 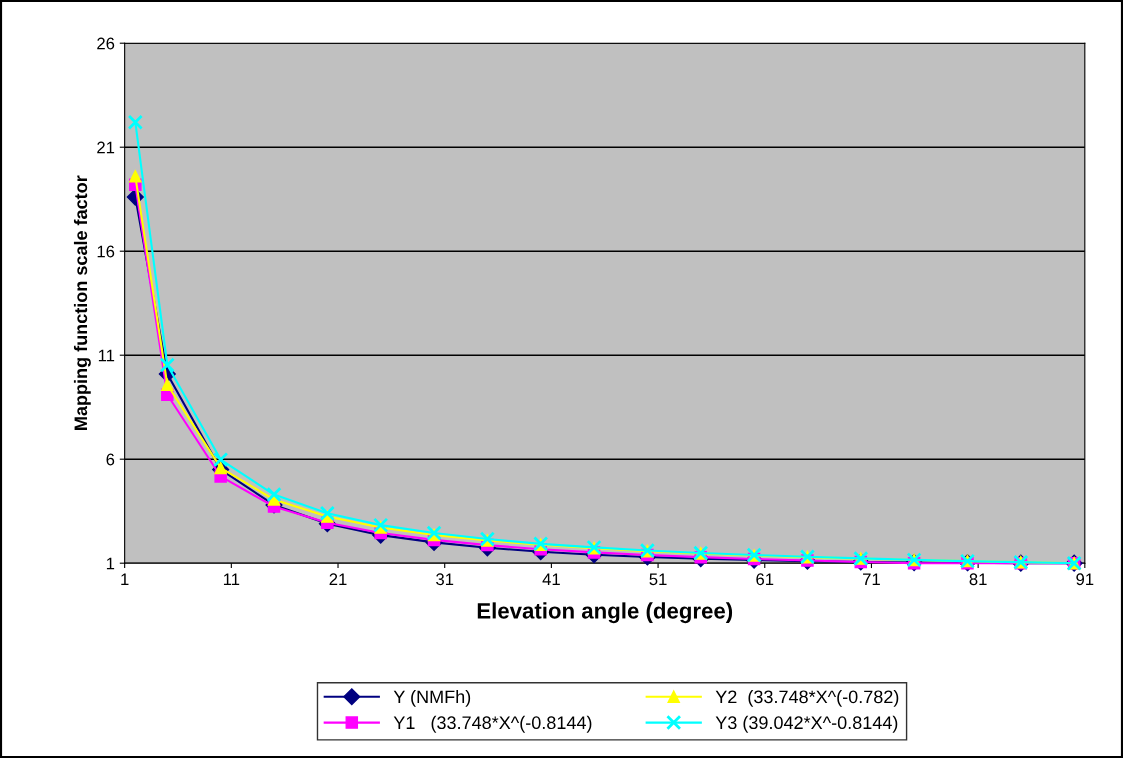 What do you see at coordinates (106, 251) in the screenshot?
I see `y-tick-label: 16` at bounding box center [106, 251].